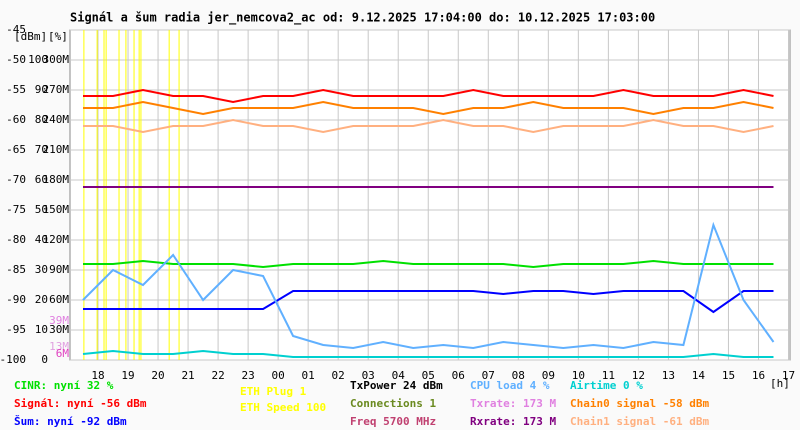 This screenshot has width=800, height=430. Describe the element at coordinates (283, 407) in the screenshot. I see `legend-entry: ETH Speed 100` at that location.